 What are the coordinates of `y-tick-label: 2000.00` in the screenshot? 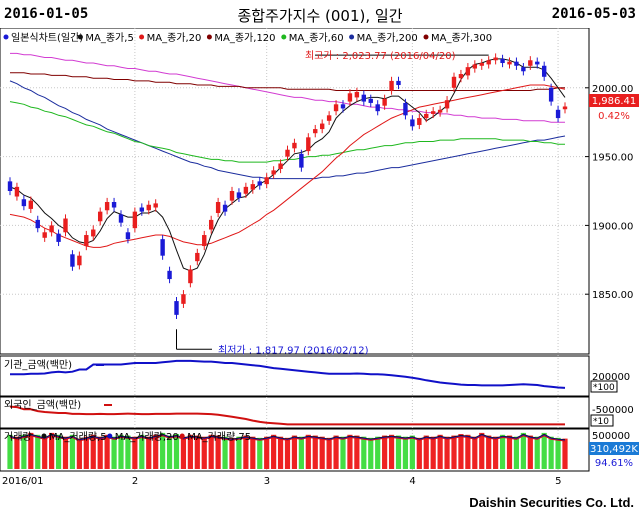 It's located at (612, 89).